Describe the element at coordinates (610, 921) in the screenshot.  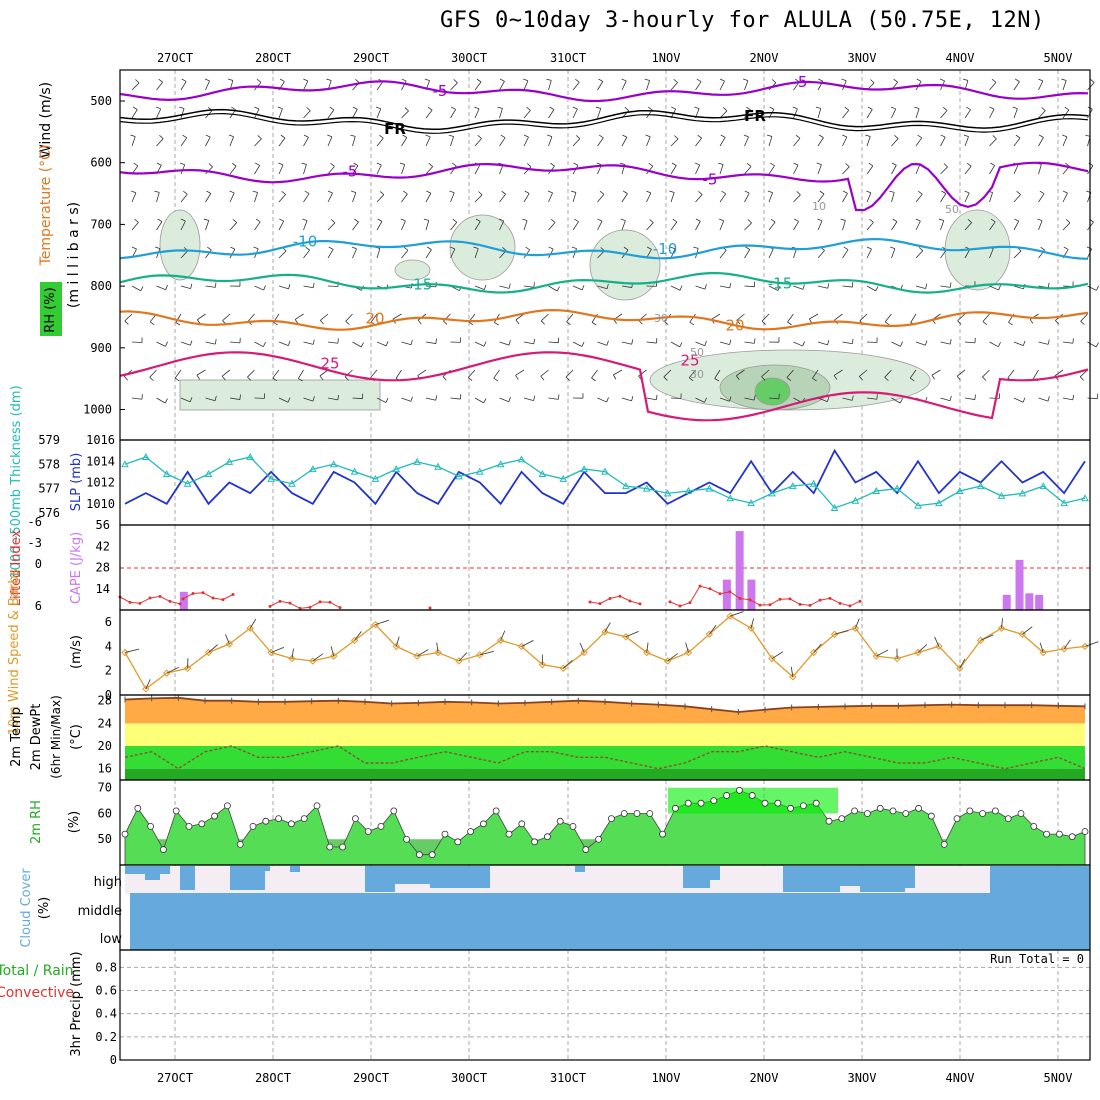
I see `cloud-mid-low` at that location.